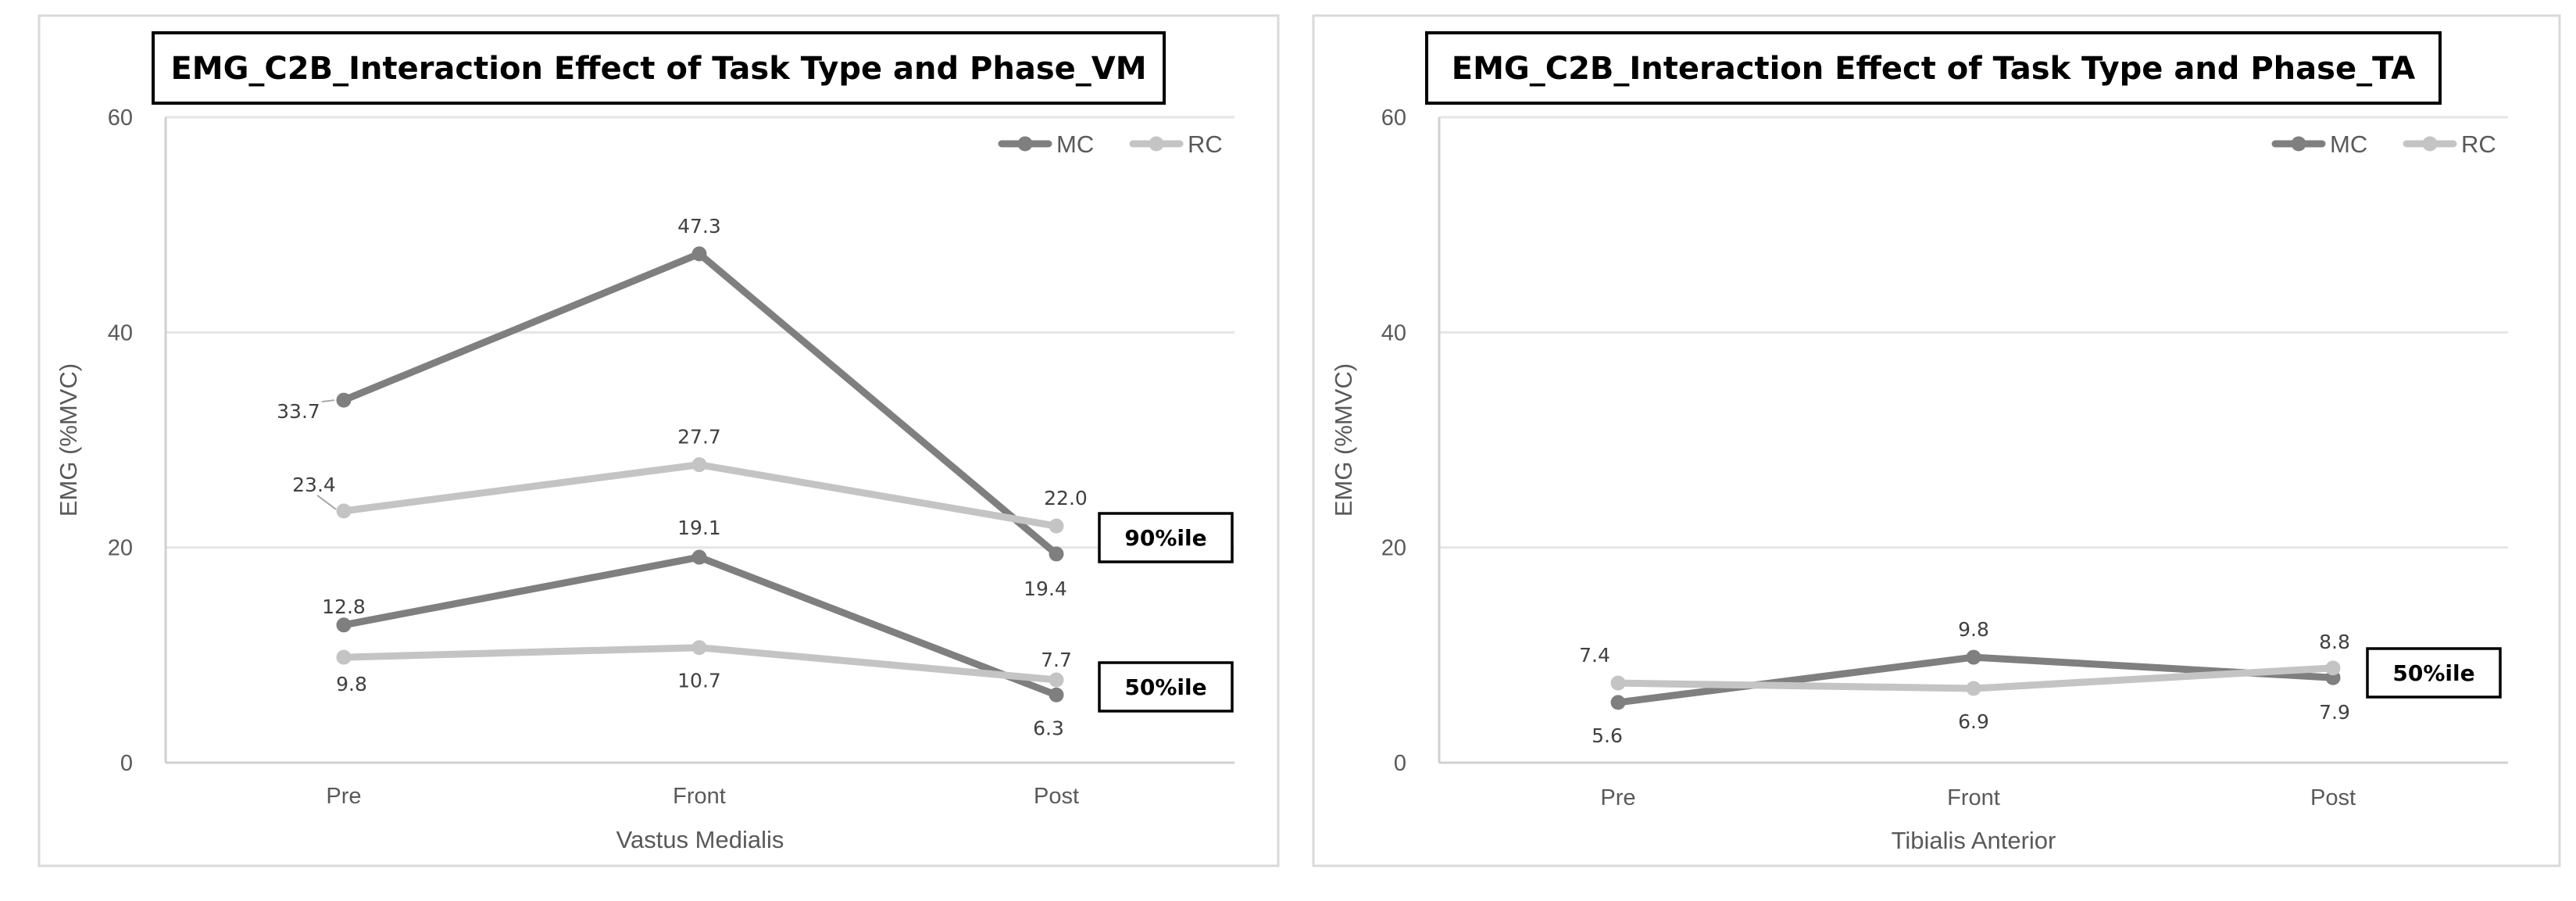 The height and width of the screenshot is (901, 2576). I want to click on data-label: 7.4, so click(1595, 655).